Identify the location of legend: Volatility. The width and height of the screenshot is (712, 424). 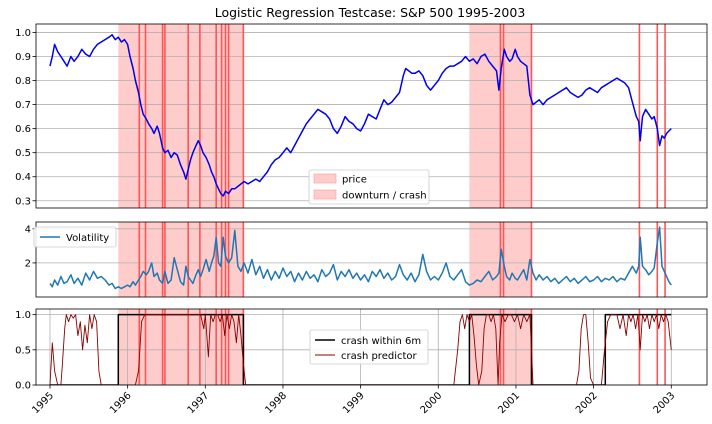
(75, 237).